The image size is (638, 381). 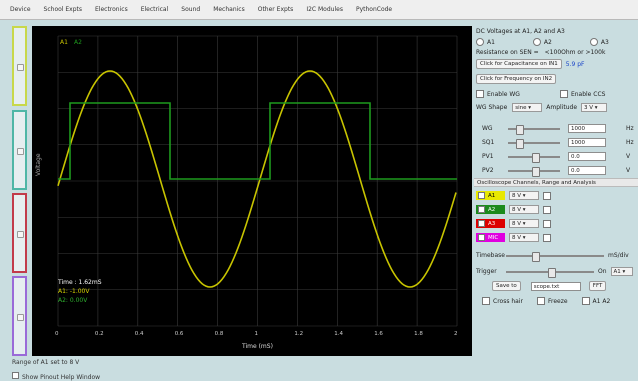 I want to click on save-button: Save to, so click(x=506, y=286).